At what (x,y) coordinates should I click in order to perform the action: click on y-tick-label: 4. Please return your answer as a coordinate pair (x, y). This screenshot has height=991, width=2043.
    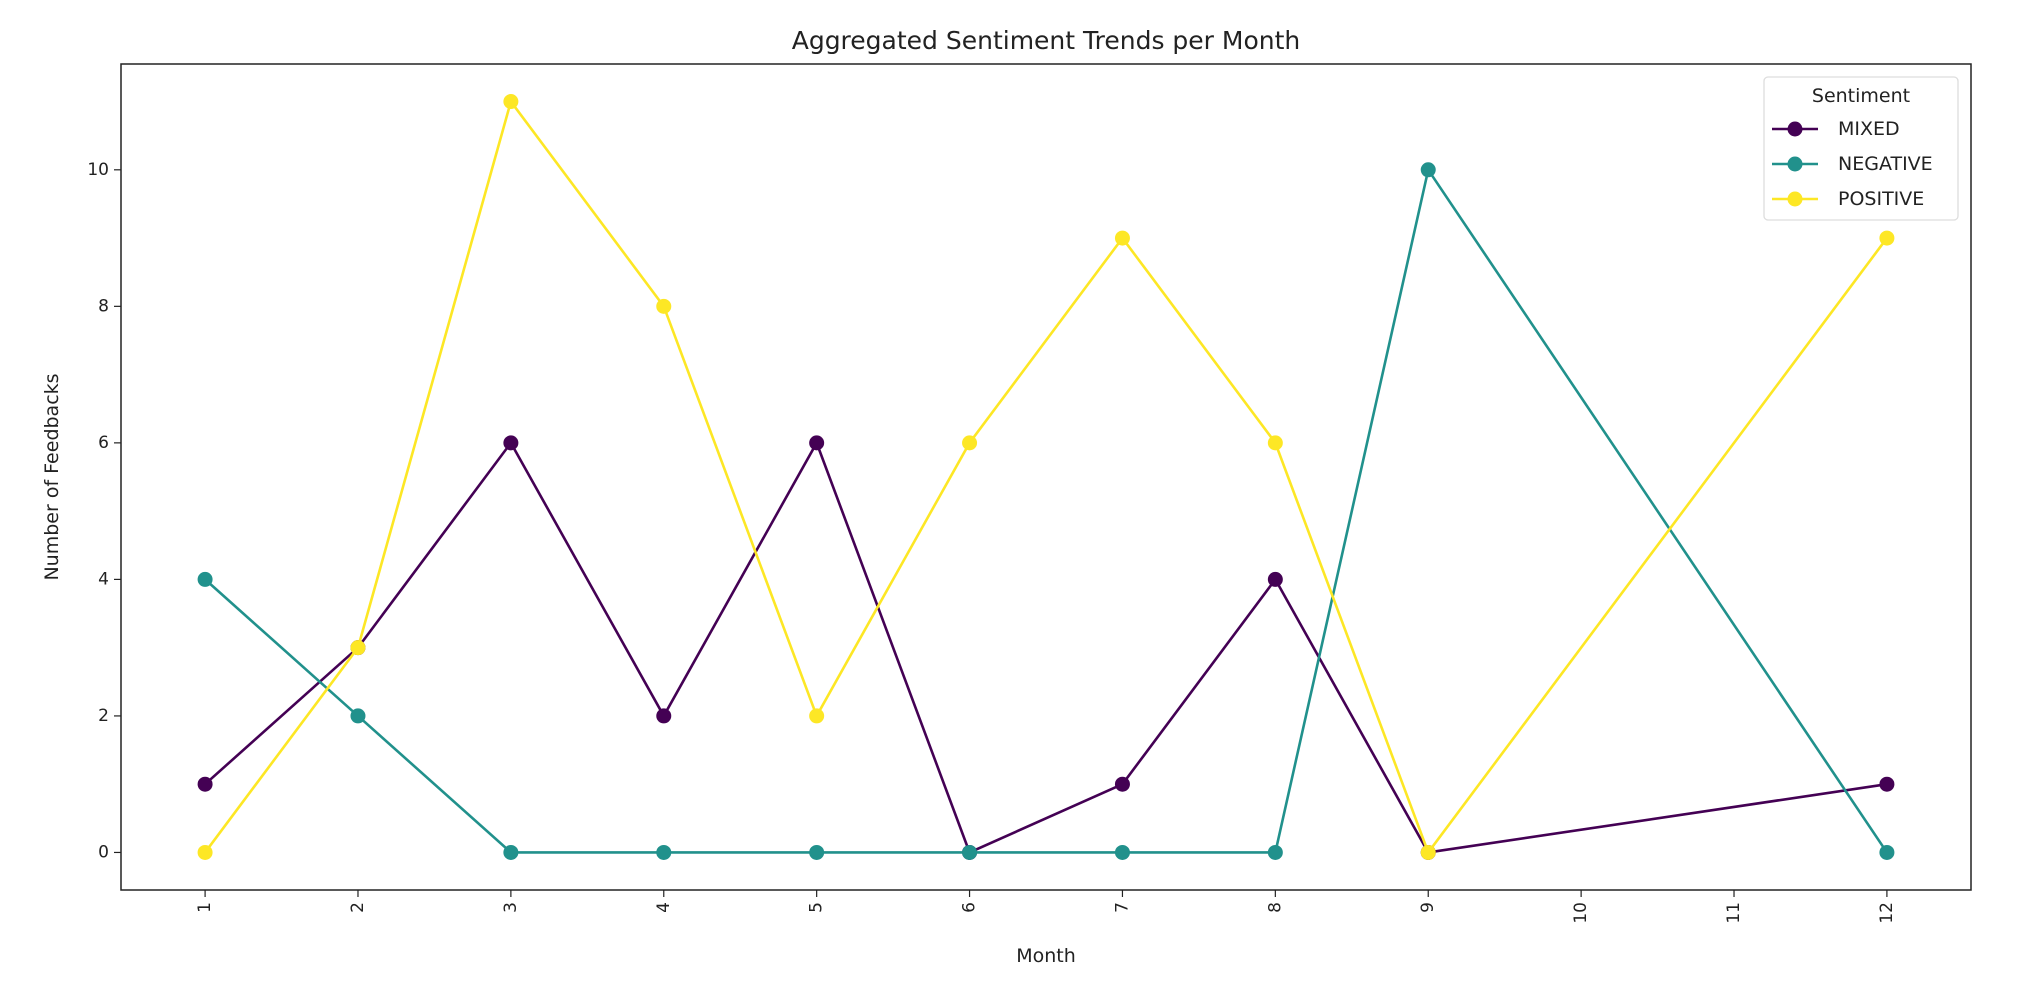
    Looking at the image, I should click on (103, 579).